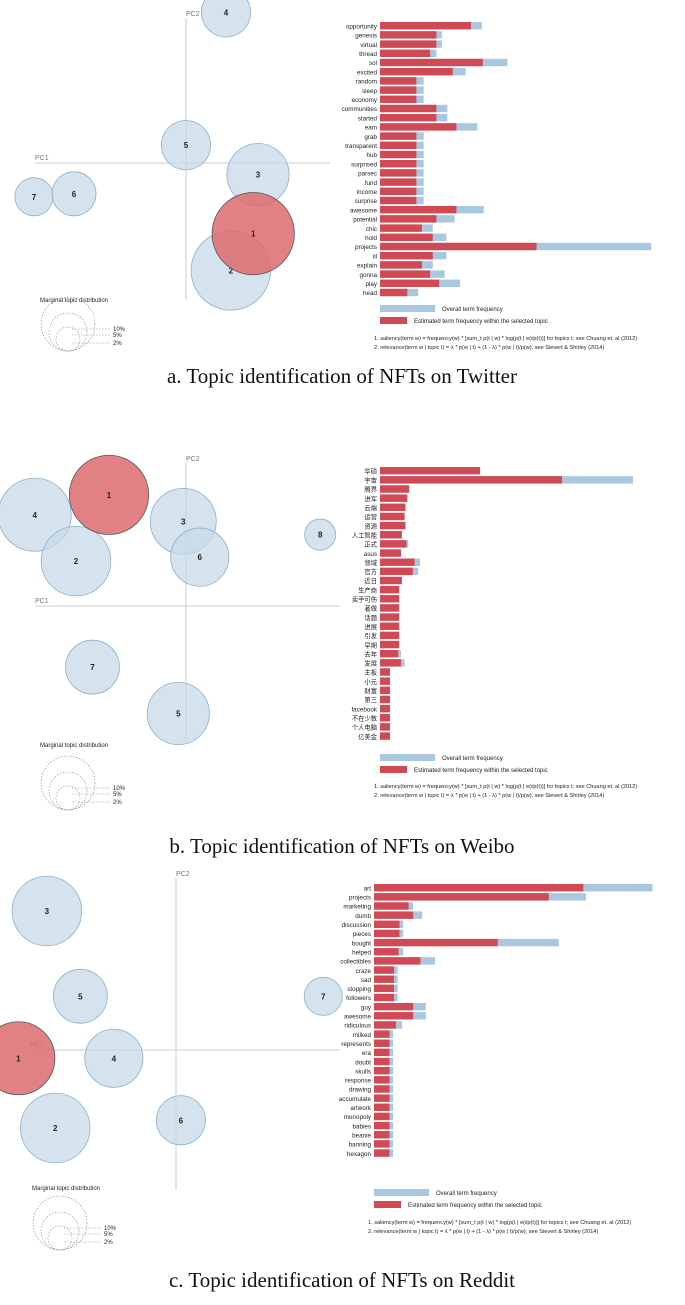  What do you see at coordinates (364, 727) in the screenshot?
I see `term-label: 个人电脑` at bounding box center [364, 727].